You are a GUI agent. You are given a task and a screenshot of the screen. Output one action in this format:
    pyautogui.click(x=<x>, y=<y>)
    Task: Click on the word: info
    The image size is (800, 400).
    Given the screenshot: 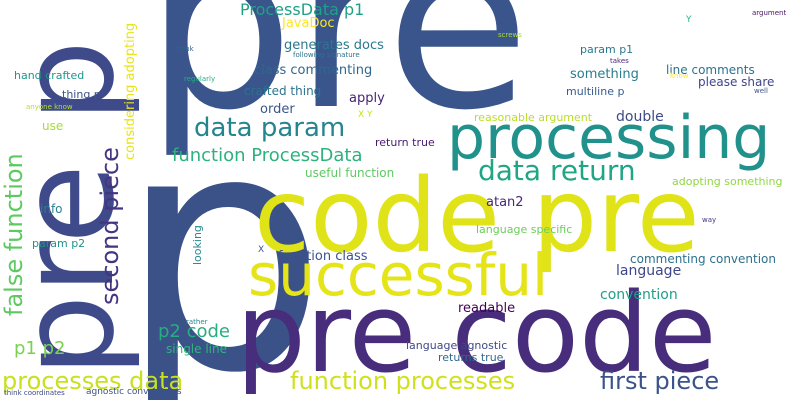 What is the action you would take?
    pyautogui.click(x=51, y=209)
    